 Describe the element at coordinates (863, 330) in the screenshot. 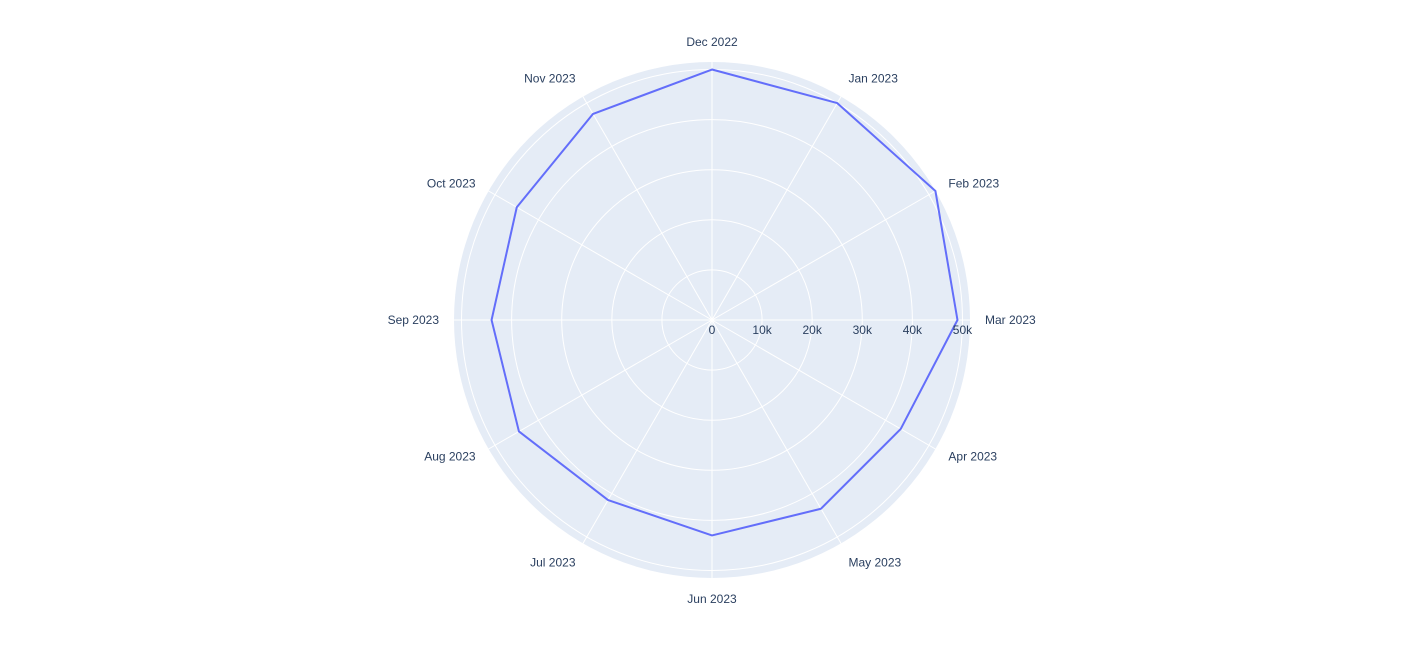

I see `radial-tick-label: 30k` at that location.